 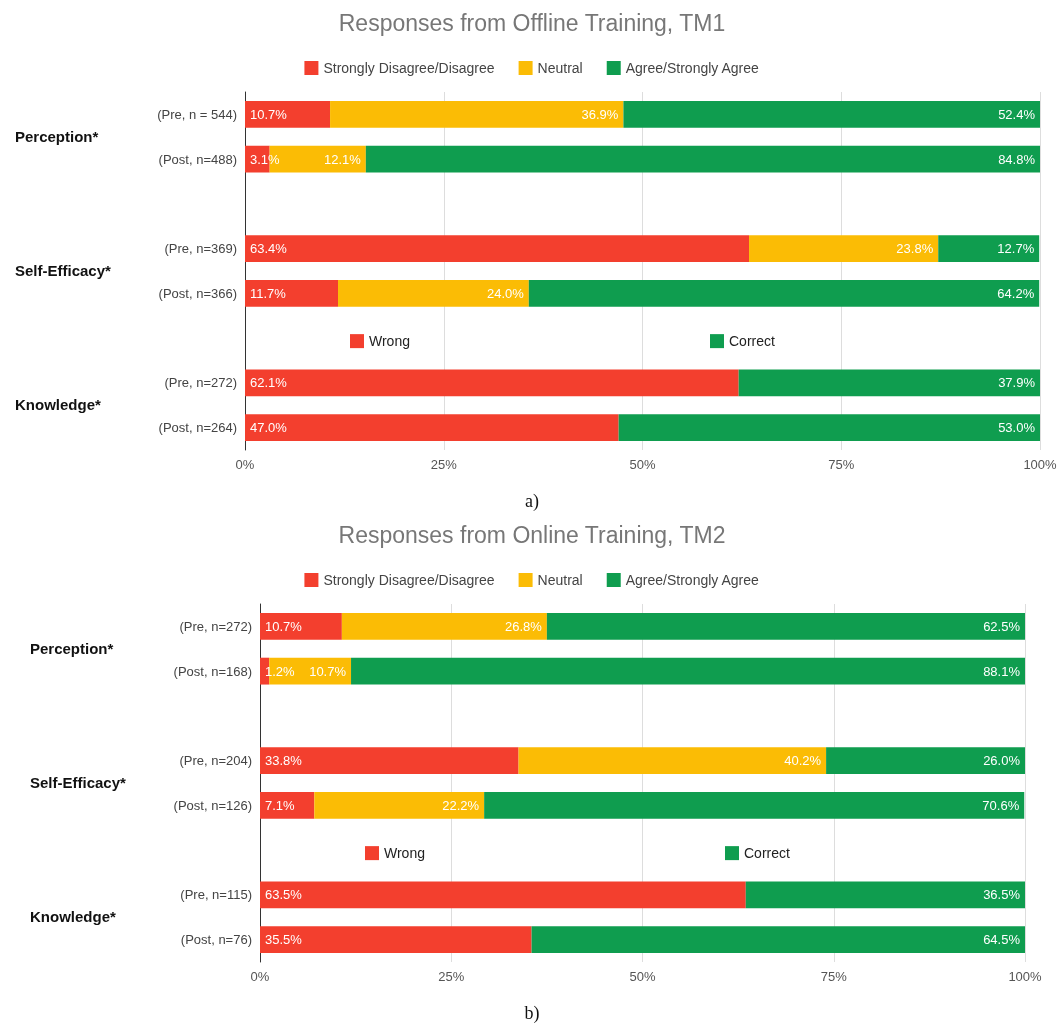 I want to click on y-tick-label: (Pre, n = 544), so click(x=197, y=114).